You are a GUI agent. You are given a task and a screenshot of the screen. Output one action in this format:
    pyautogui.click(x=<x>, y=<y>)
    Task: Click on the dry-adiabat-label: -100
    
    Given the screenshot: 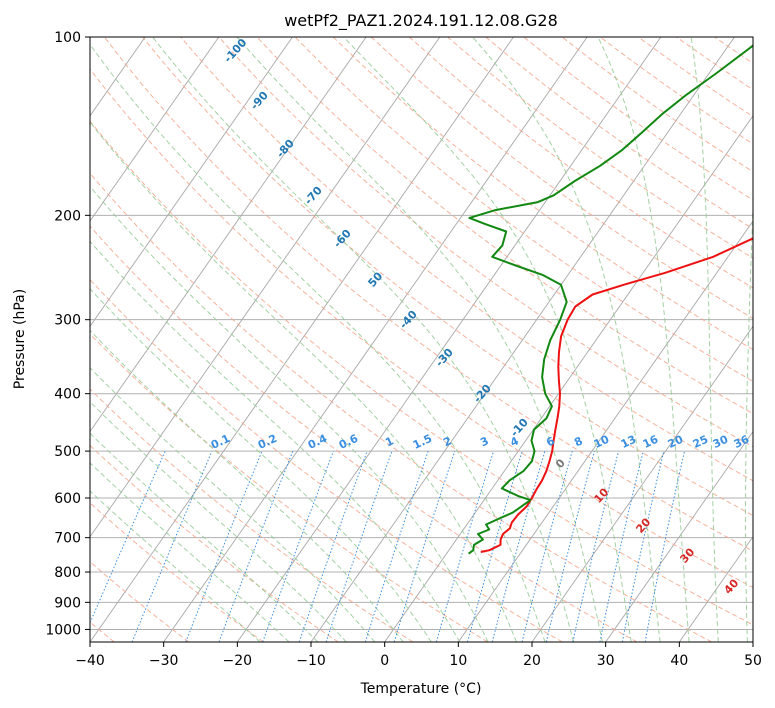 What is the action you would take?
    pyautogui.click(x=235, y=50)
    